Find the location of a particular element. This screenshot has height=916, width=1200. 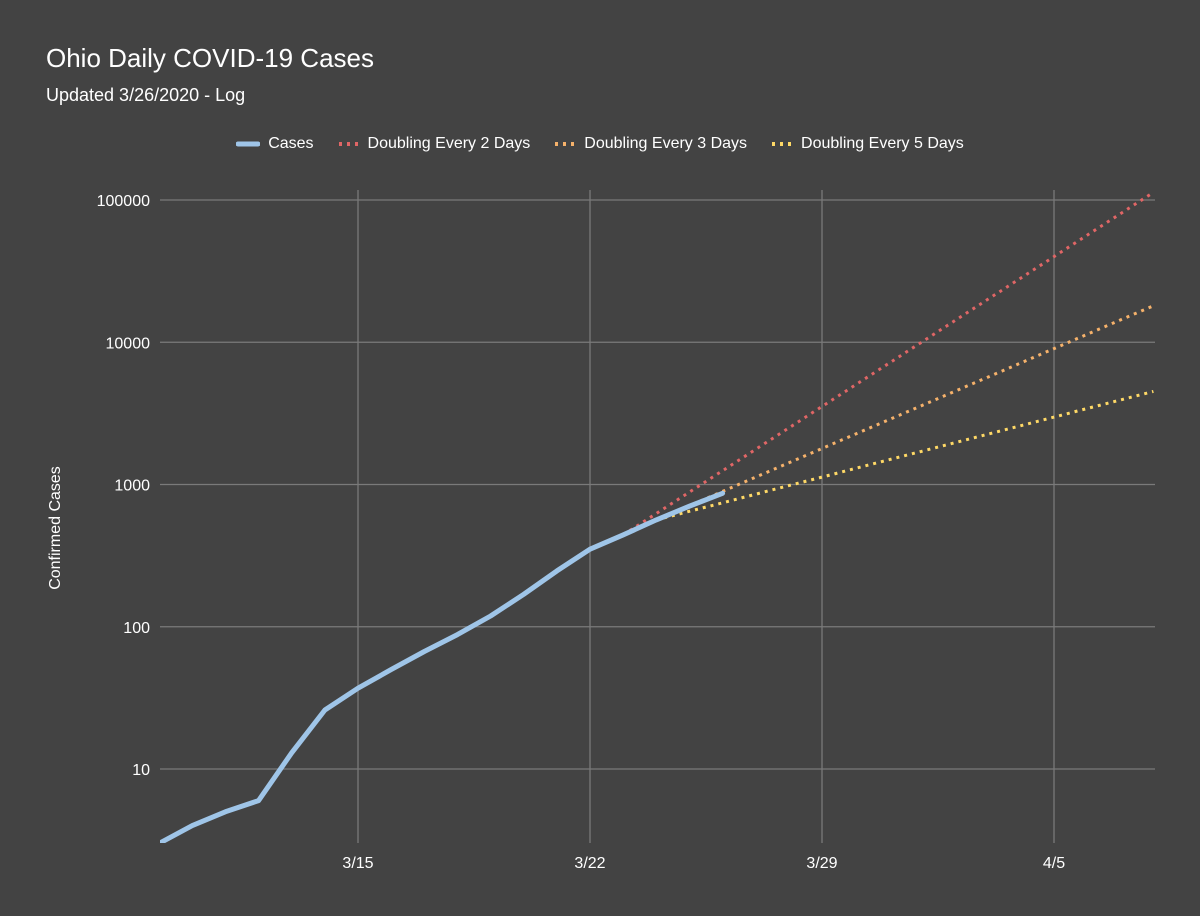

legend-item-doubling-3: Doubling Every 3 Days is located at coordinates (649, 144).